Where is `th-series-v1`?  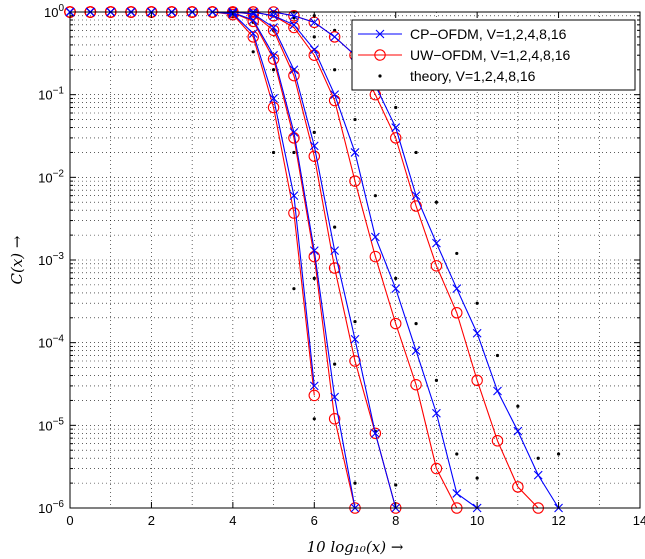 th-series-v1 is located at coordinates (283, 235).